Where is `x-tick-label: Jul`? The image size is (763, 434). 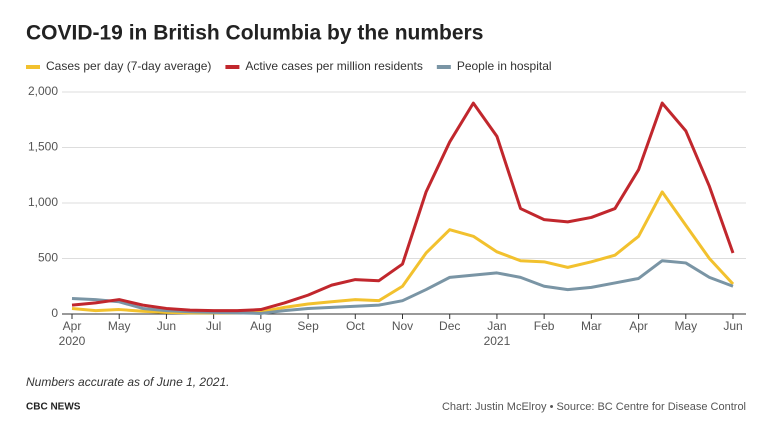 x-tick-label: Jul is located at coordinates (213, 326).